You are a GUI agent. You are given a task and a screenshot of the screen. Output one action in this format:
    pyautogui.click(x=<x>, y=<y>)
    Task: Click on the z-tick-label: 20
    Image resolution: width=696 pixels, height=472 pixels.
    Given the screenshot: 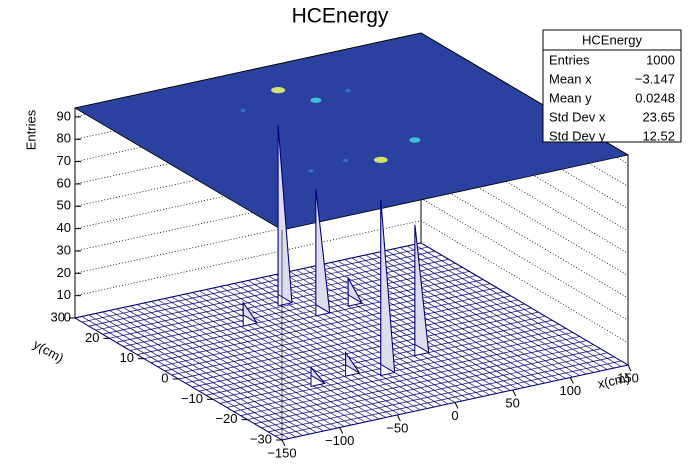 What is the action you would take?
    pyautogui.click(x=64, y=272)
    